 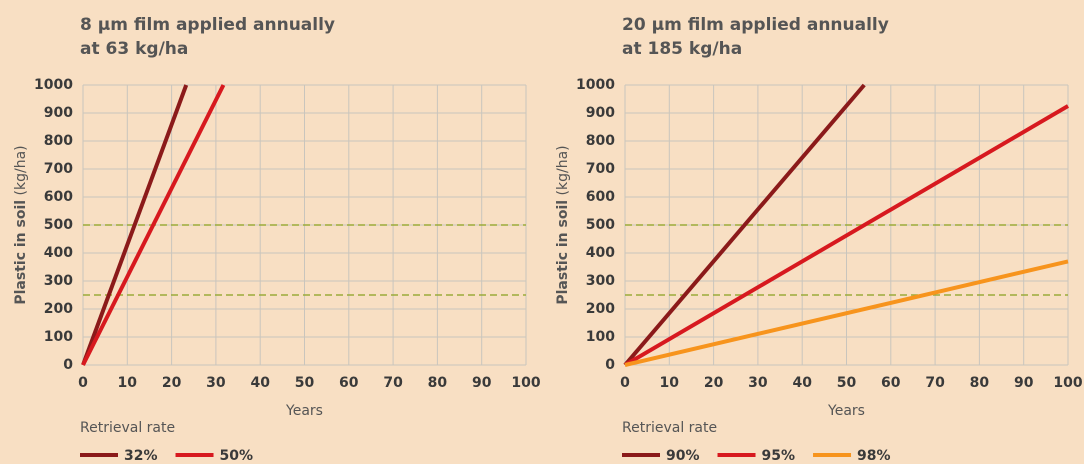 I want to click on chart-title: at 185 kg/ha, so click(x=682, y=49).